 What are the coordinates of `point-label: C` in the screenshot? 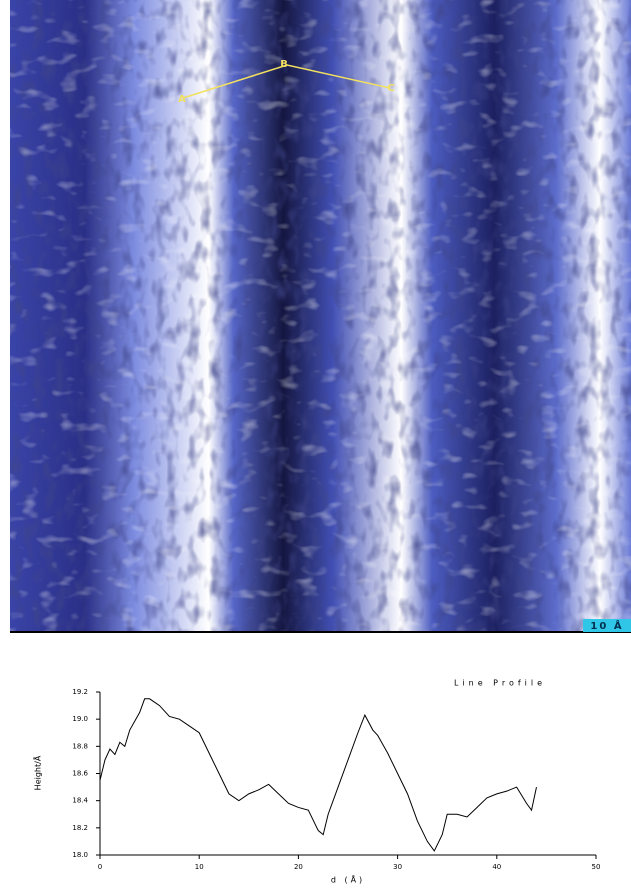 It's located at (390, 88).